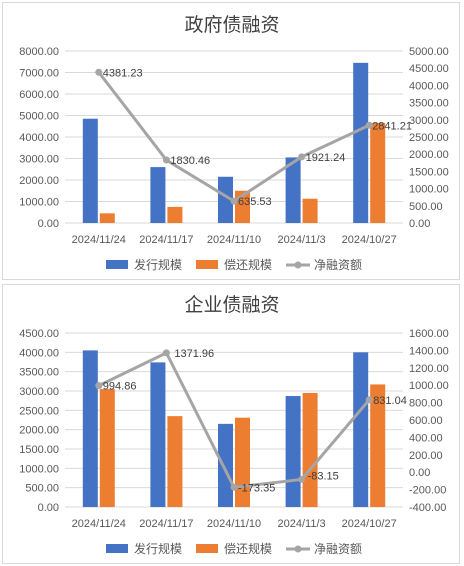 Image resolution: width=464 pixels, height=566 pixels. Describe the element at coordinates (427, 491) in the screenshot. I see `right-axis-tick-label: -200.00` at that location.